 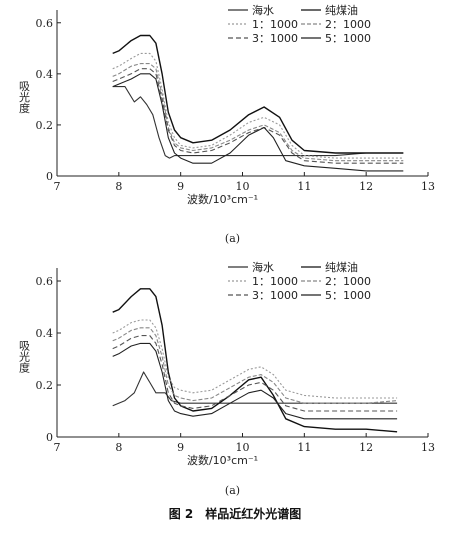 I want to click on figure-caption: 图 2 样品近红外光谱图, so click(x=235, y=513).